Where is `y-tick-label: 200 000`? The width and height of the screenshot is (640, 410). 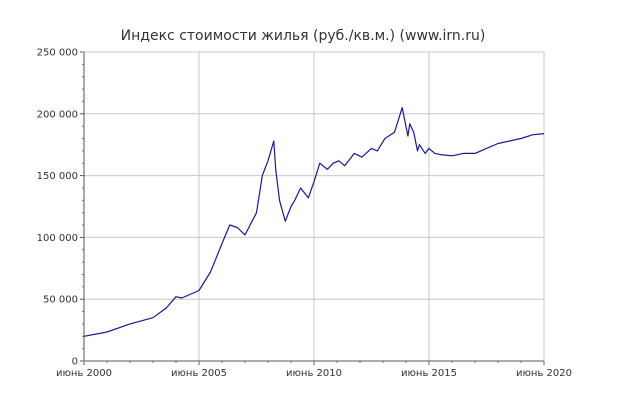 y-tick-label: 200 000 is located at coordinates (57, 114).